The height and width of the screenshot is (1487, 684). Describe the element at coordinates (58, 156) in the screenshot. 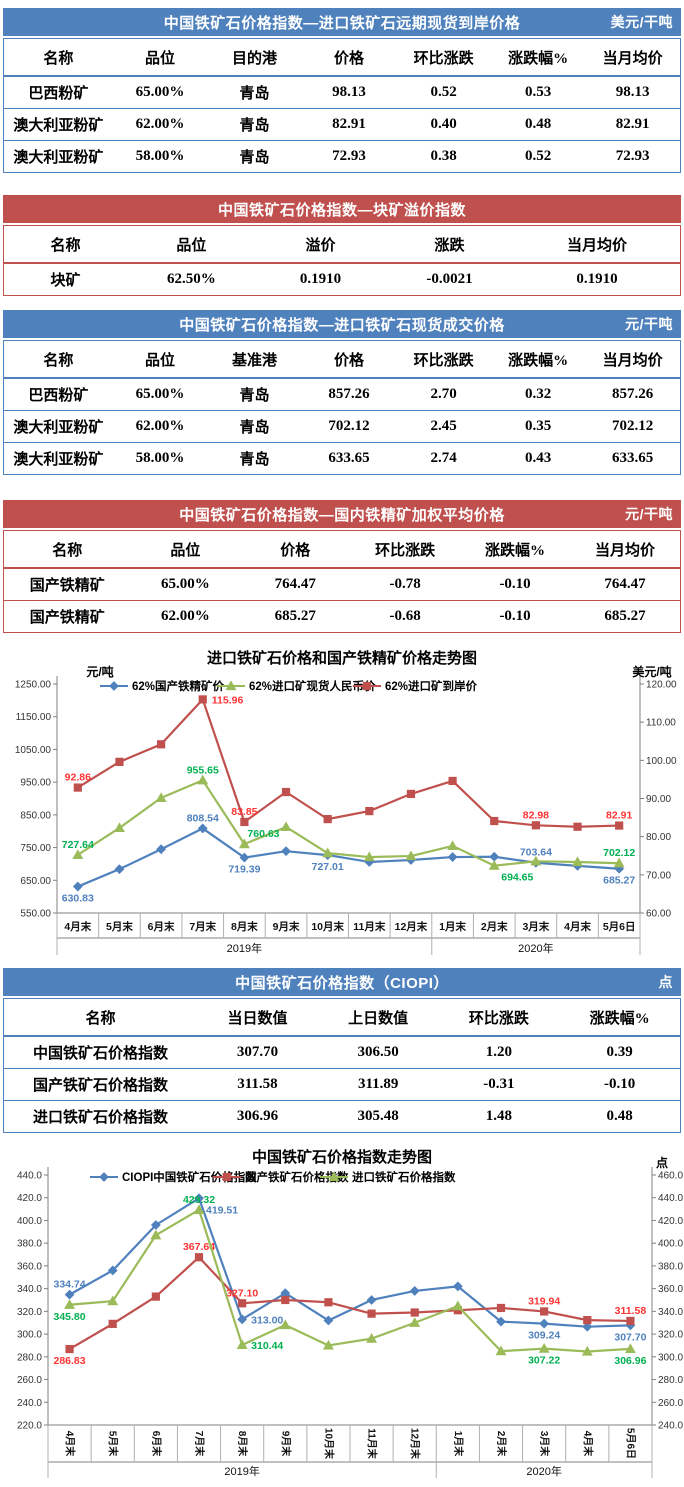

I see `cell: 澳大利亚粉矿` at that location.